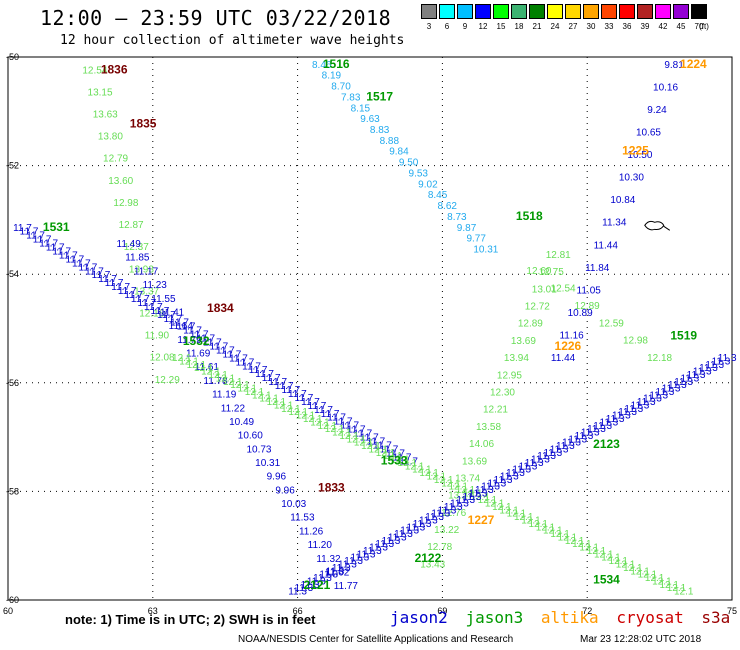  I want to click on legend-unit: (ft), so click(704, 26).